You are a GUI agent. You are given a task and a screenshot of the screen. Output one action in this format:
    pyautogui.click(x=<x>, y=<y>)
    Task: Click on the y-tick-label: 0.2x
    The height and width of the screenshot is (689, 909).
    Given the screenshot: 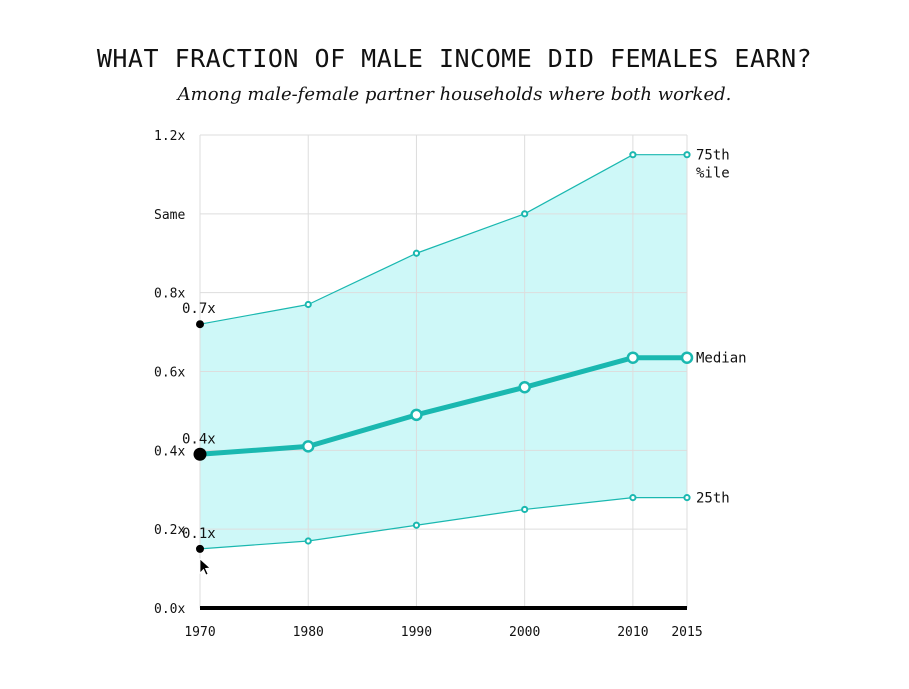 What is the action you would take?
    pyautogui.click(x=169, y=530)
    